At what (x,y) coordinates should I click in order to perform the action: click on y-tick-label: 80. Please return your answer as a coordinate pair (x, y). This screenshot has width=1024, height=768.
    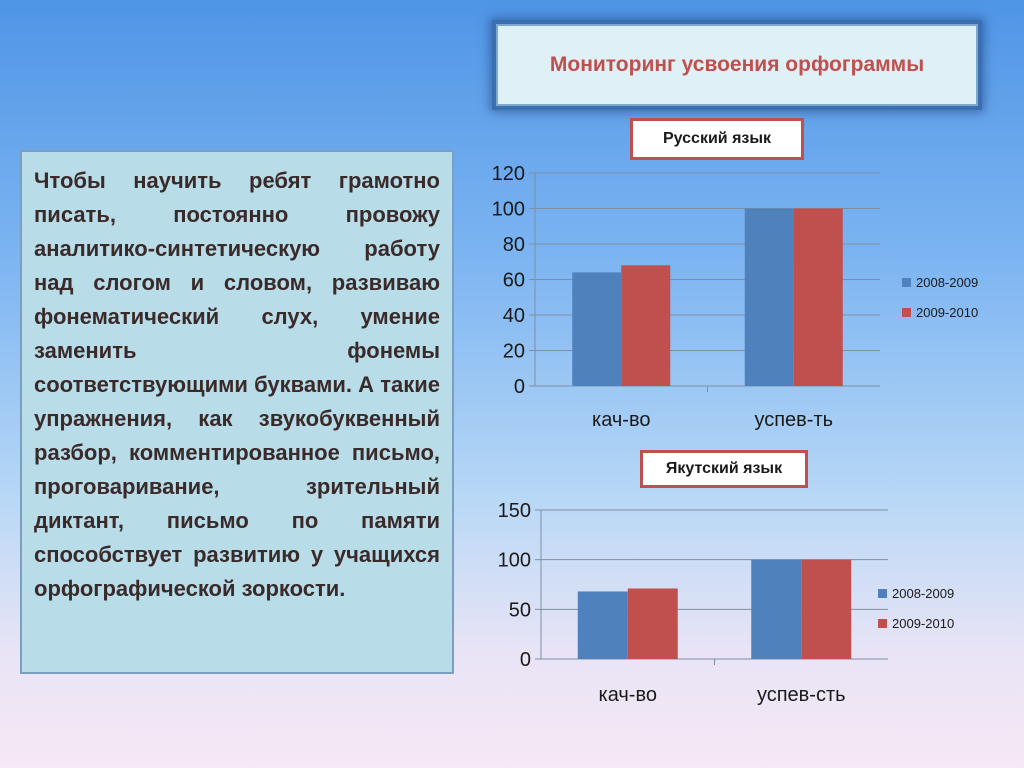
    Looking at the image, I should click on (514, 245).